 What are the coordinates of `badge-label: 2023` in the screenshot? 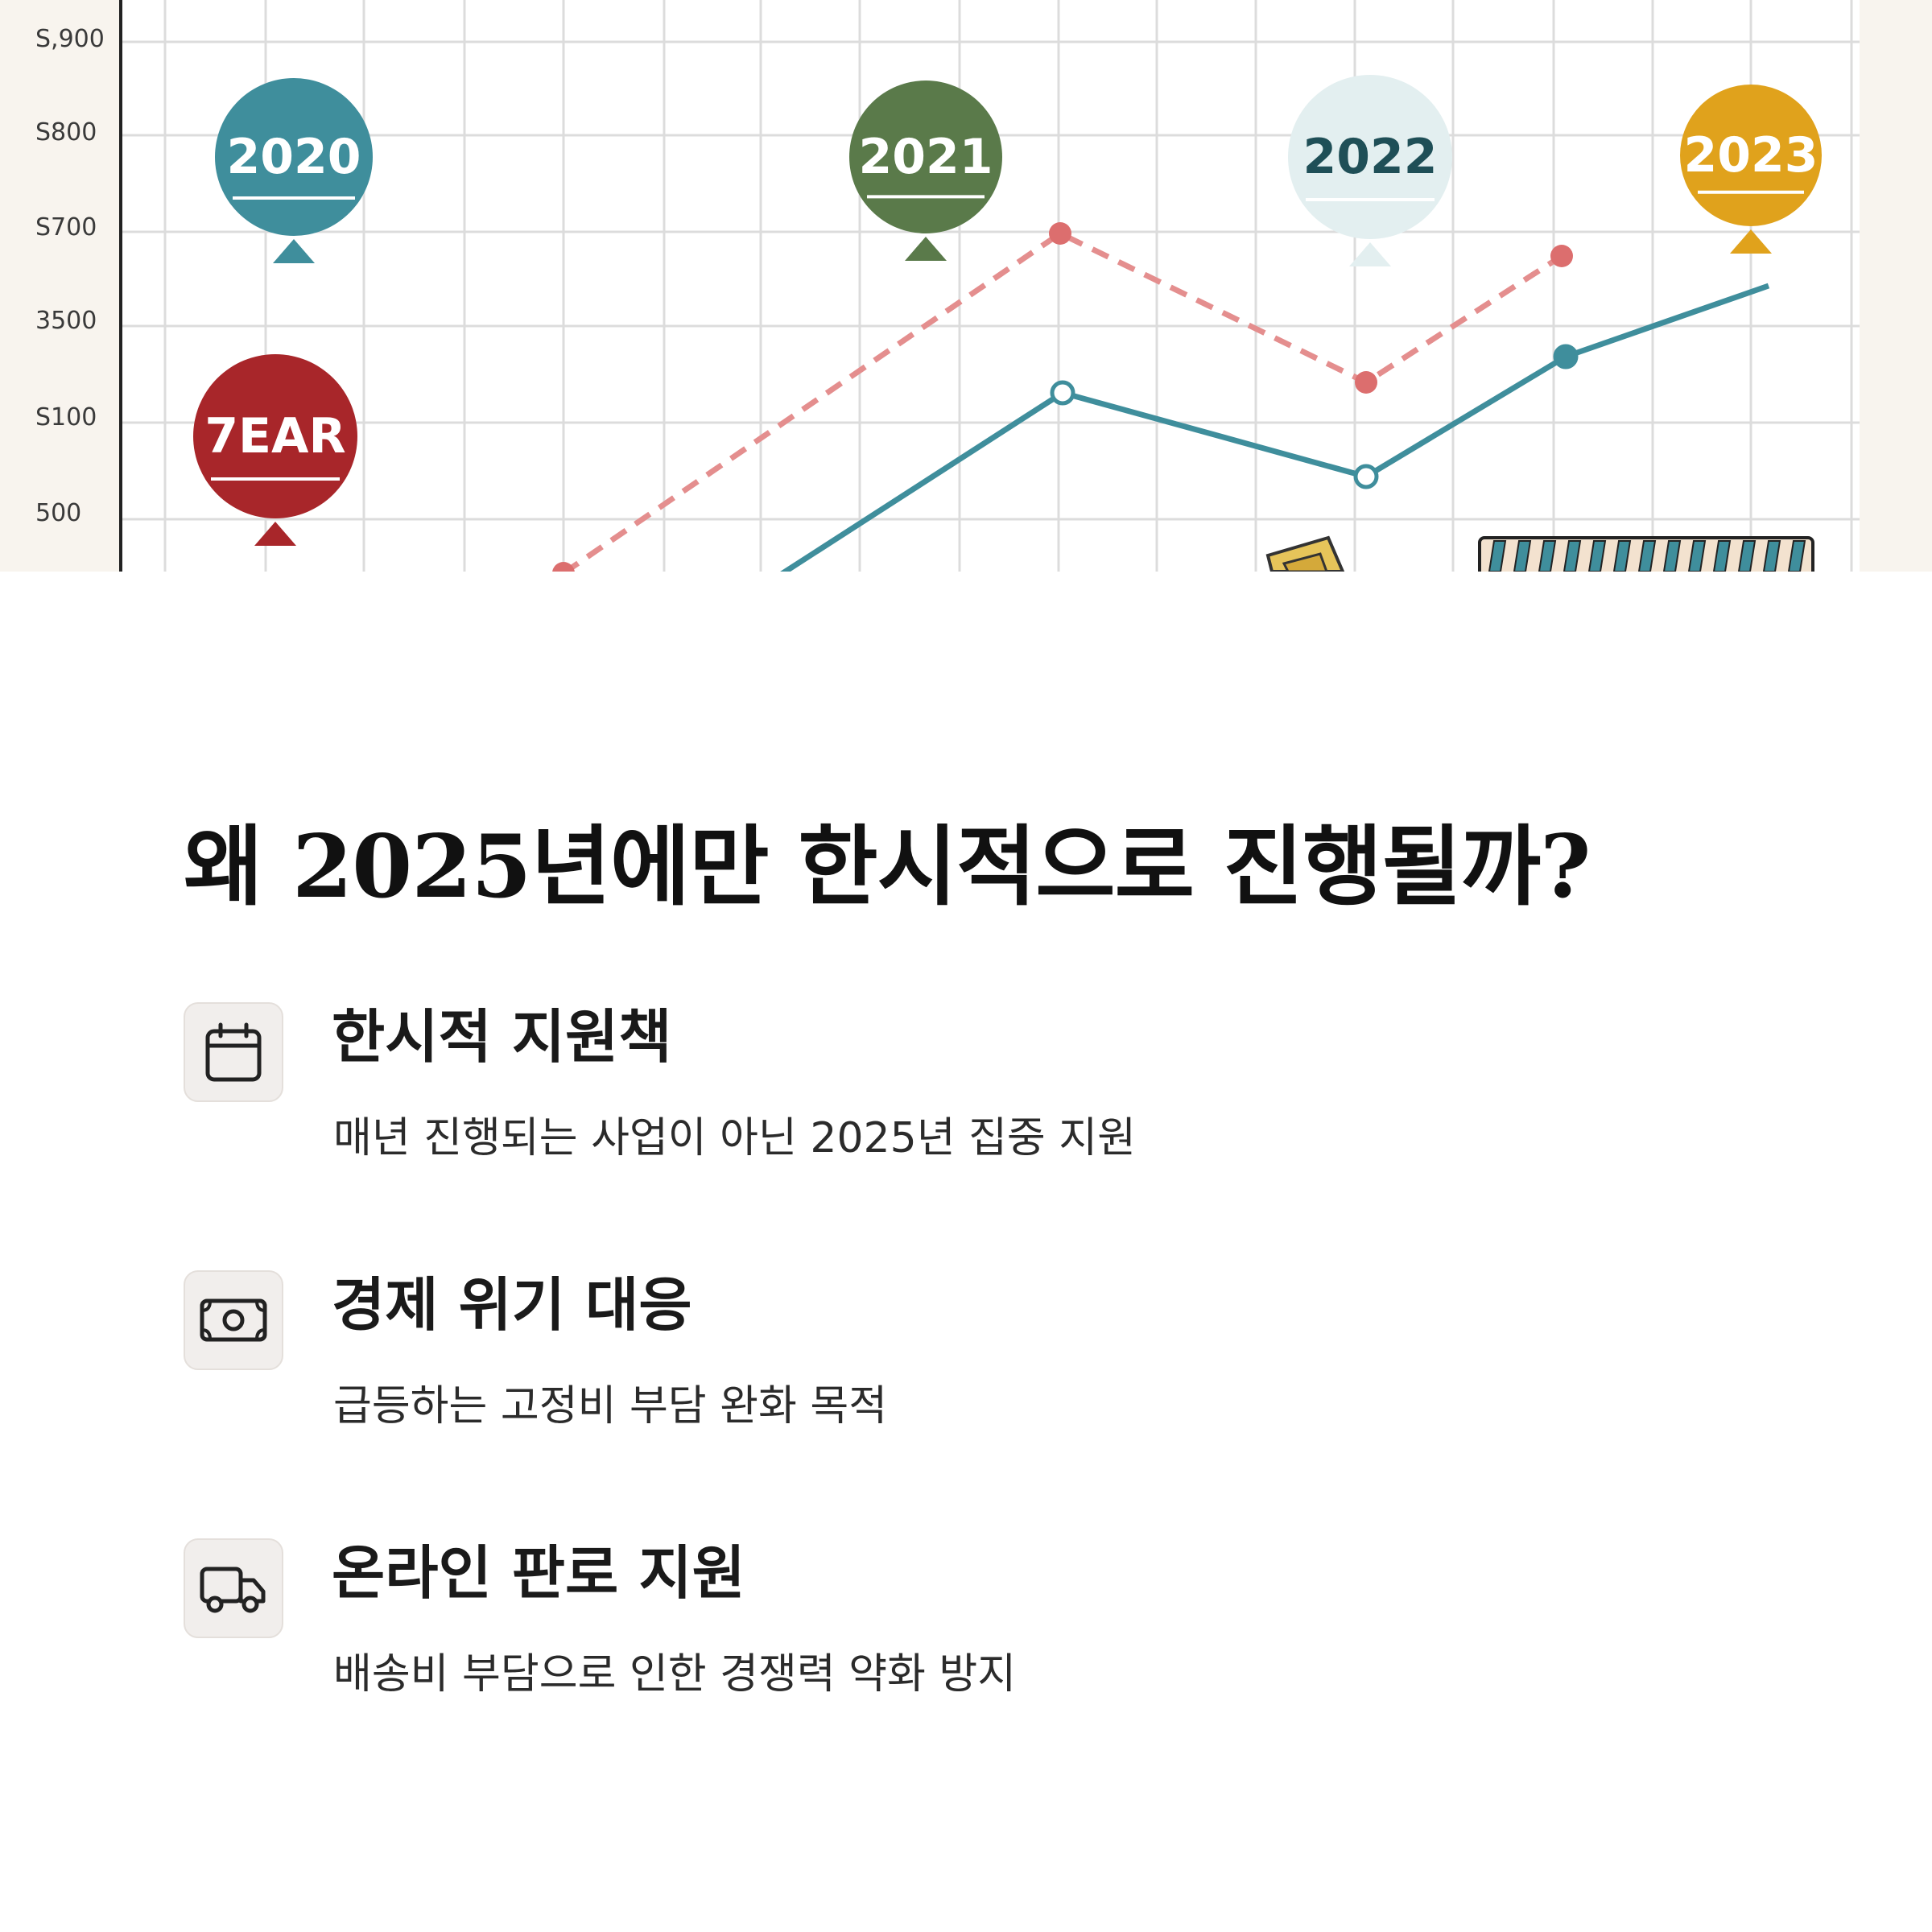 It's located at (1751, 155).